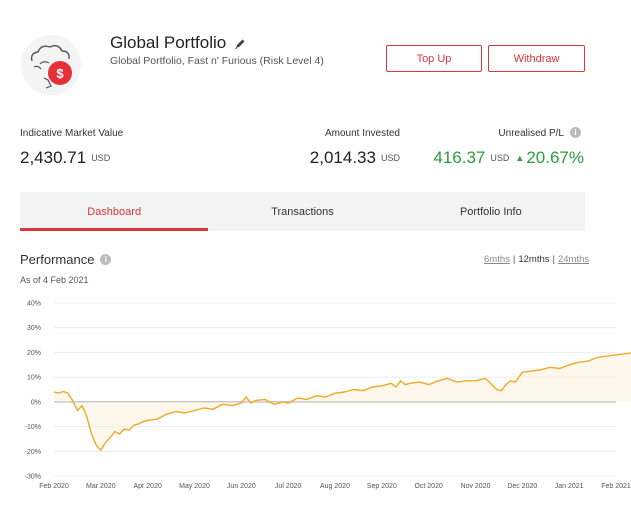 The image size is (631, 507). What do you see at coordinates (51, 65) in the screenshot?
I see `portfolio-logo: $` at bounding box center [51, 65].